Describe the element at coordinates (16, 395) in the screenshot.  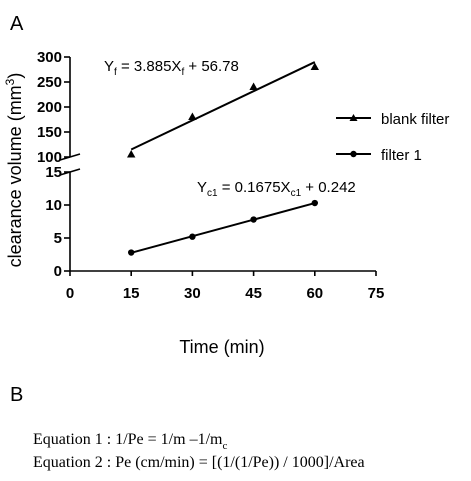
I see `panel-b-label: B` at that location.